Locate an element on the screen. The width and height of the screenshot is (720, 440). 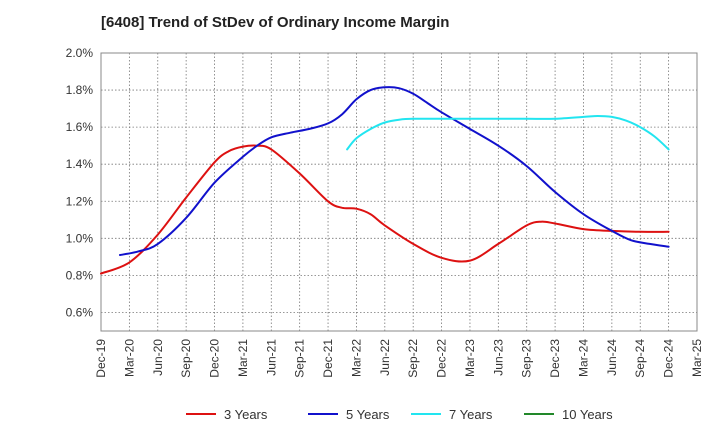
x-tick-label: Sep-22 is located at coordinates (413, 358).